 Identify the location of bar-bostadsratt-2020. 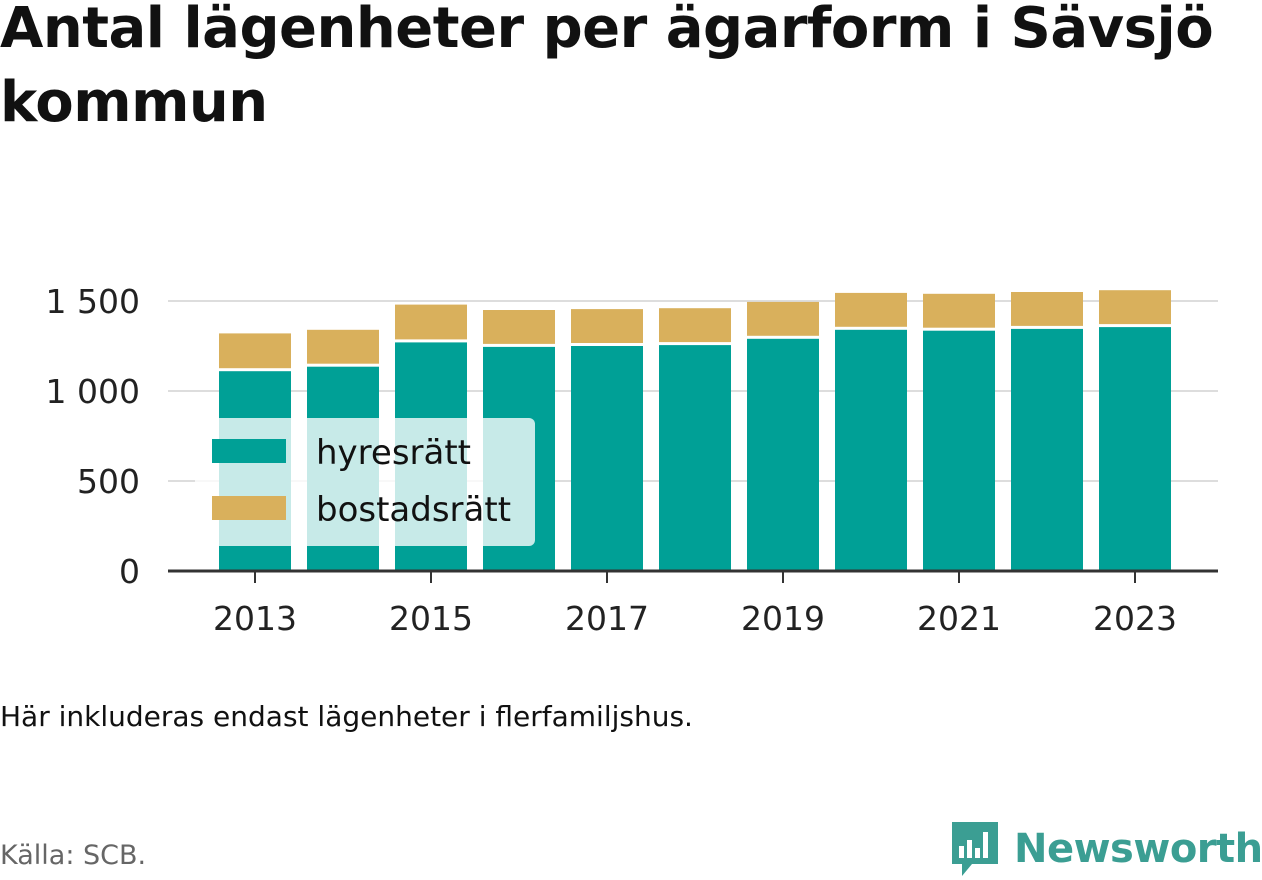
(871, 309).